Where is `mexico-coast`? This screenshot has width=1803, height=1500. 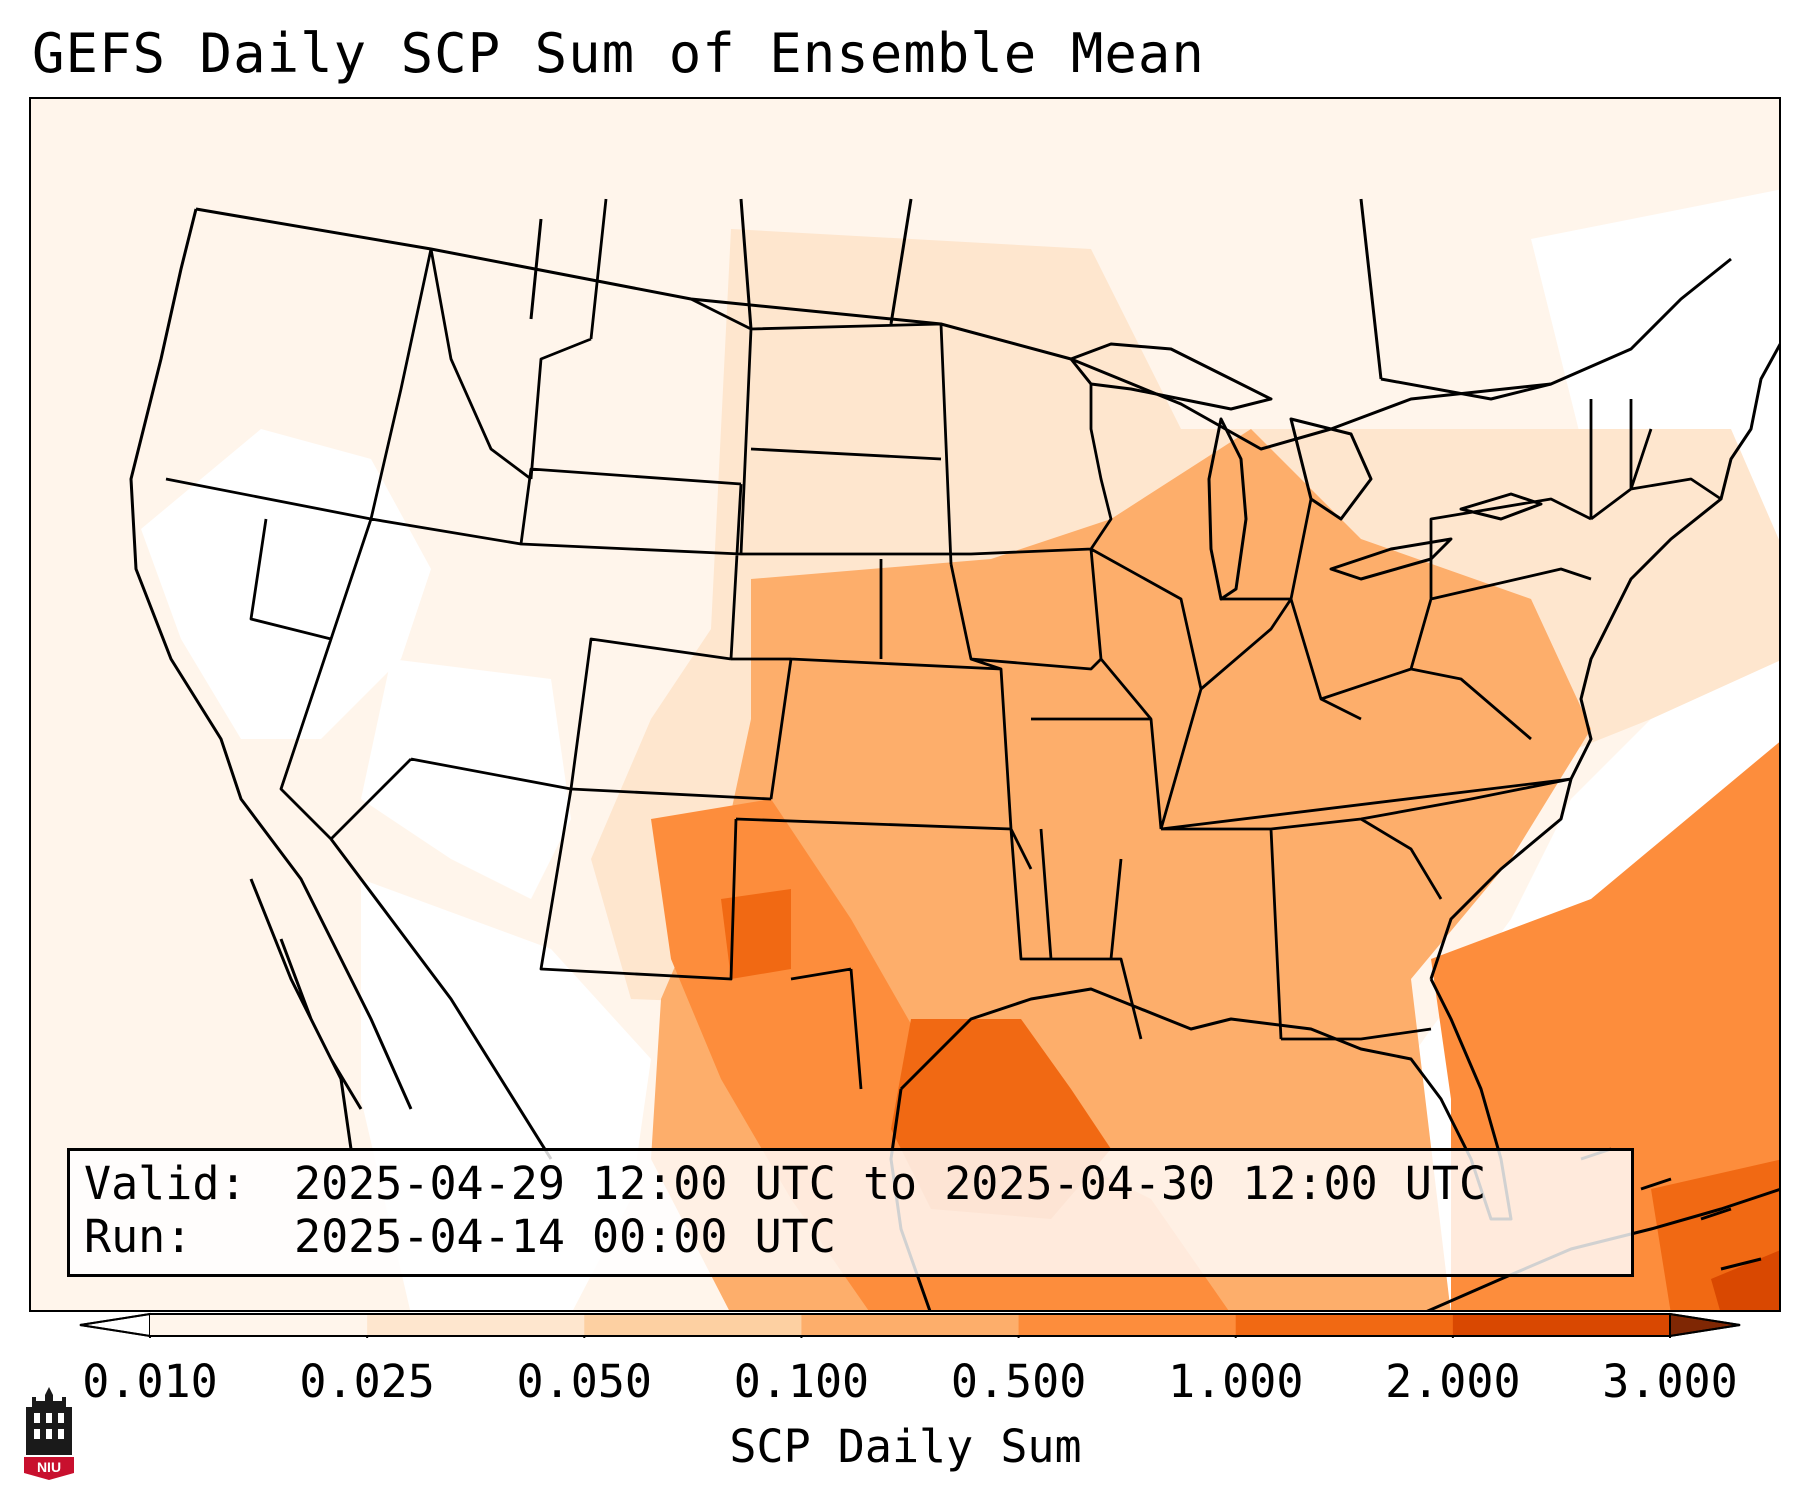
mexico-coast is located at coordinates (441, 999).